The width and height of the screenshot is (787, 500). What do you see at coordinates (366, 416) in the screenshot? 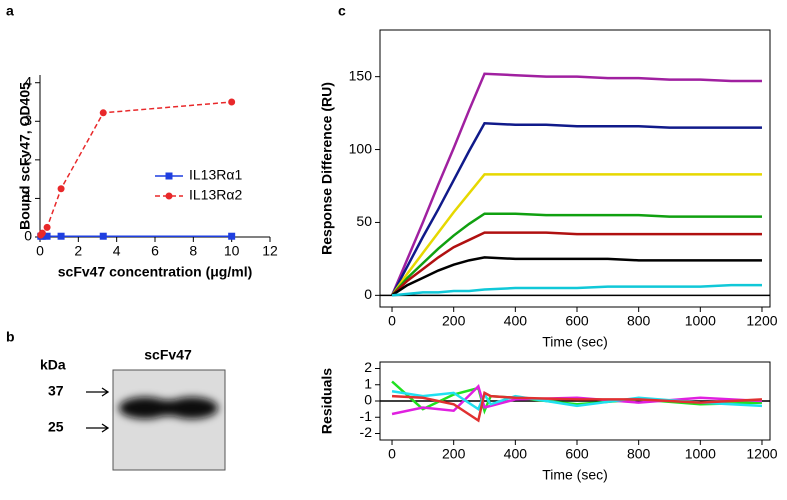
I see `y-tick-label: -1` at bounding box center [366, 416].